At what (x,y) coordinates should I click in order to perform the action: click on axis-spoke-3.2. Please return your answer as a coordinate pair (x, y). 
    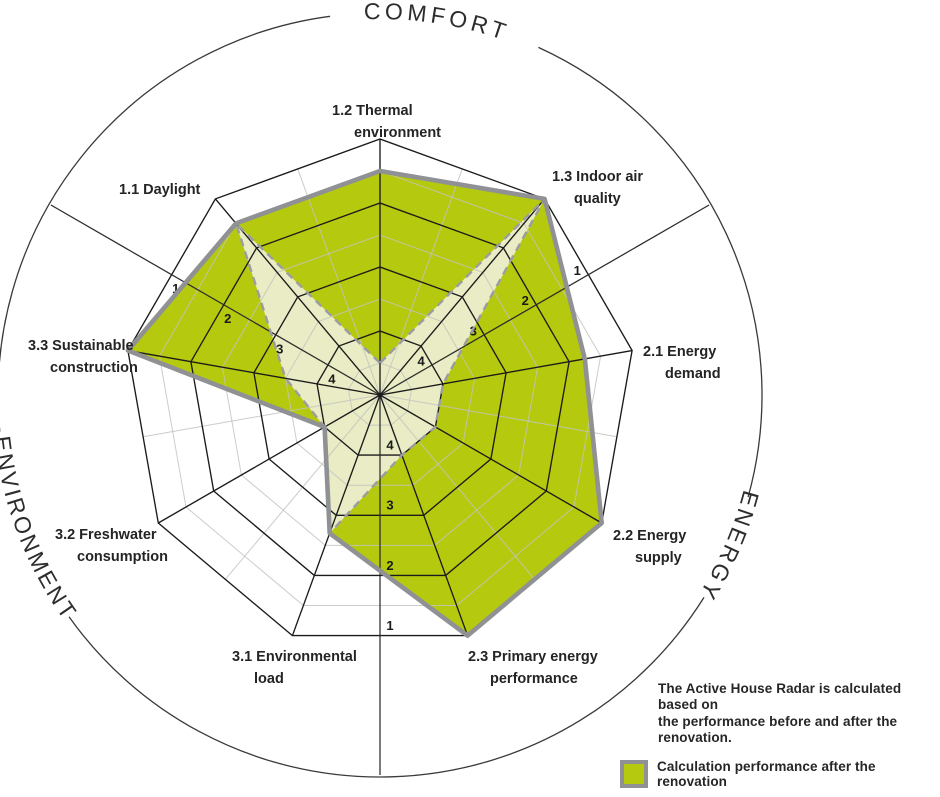
    Looking at the image, I should click on (269, 459).